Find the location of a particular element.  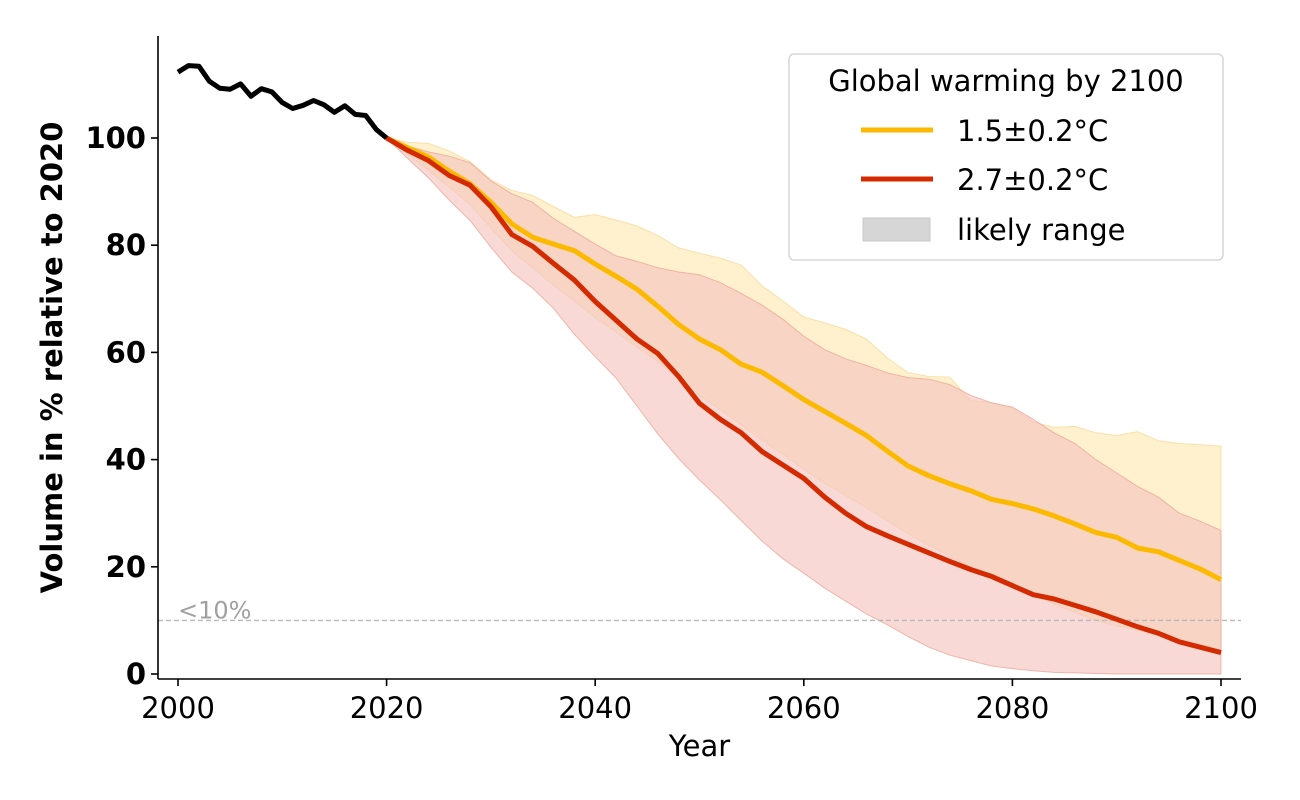

y-tick-label: 0 is located at coordinates (136, 674).